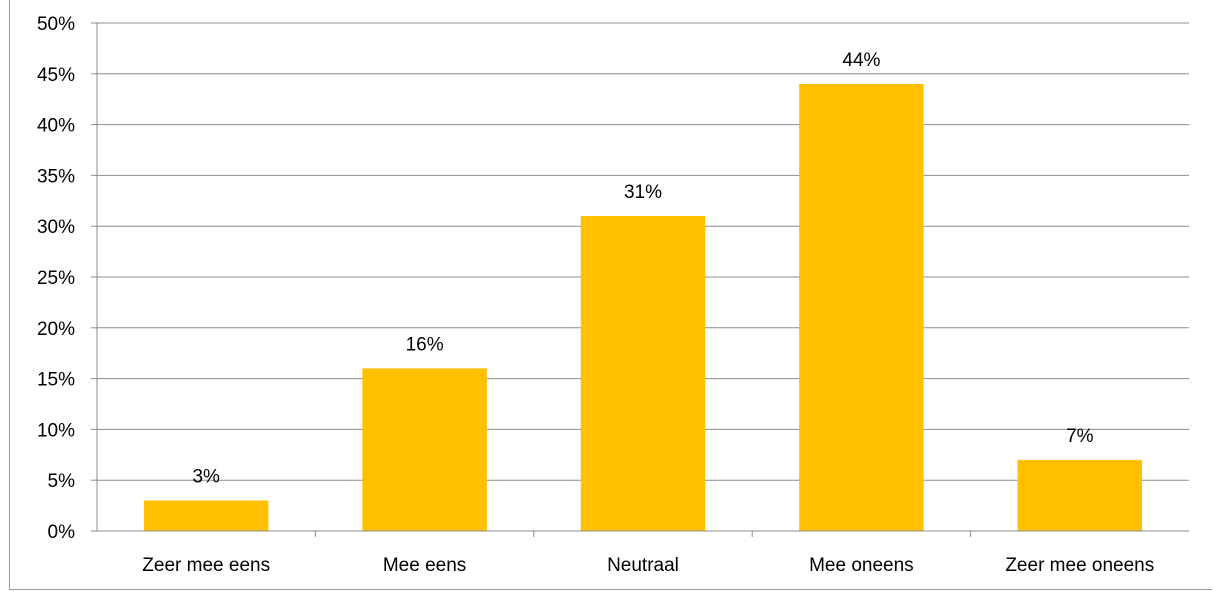 This screenshot has height=592, width=1214. Describe the element at coordinates (56, 176) in the screenshot. I see `y-tick-label: 35%` at that location.